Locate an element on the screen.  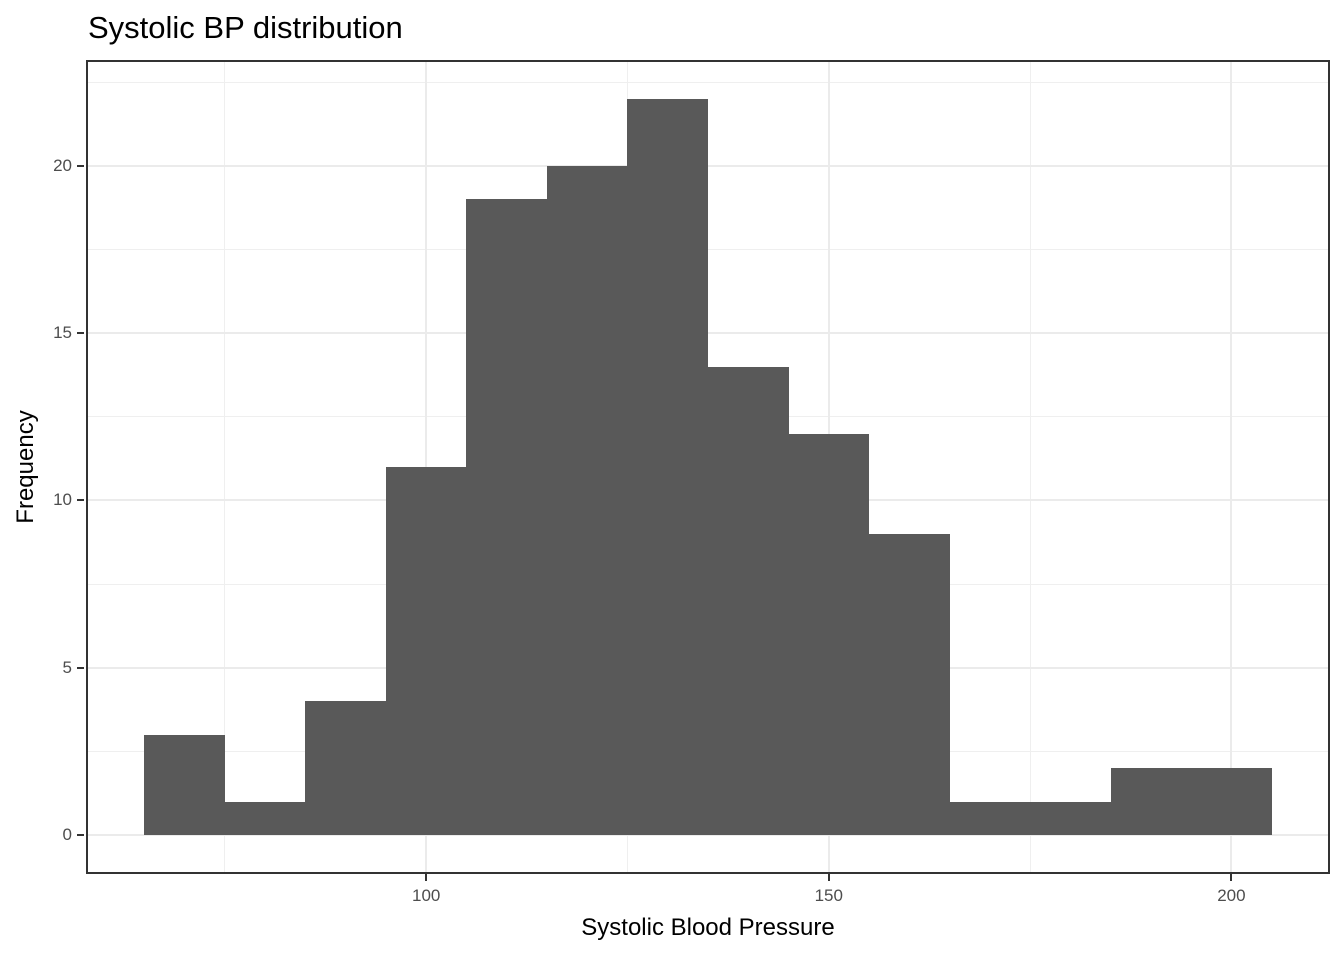
y-tick-label: 0 is located at coordinates (67, 835).